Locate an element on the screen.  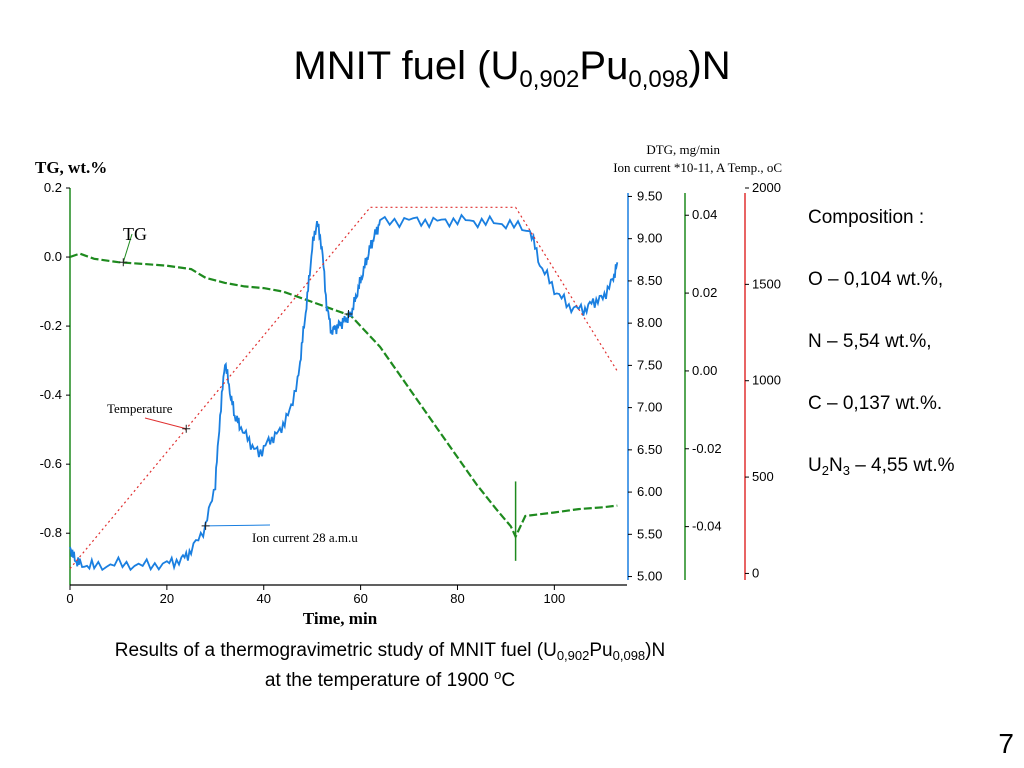
ion-current-annotation: Ion current 28 a.m.u is located at coordinates (305, 537).